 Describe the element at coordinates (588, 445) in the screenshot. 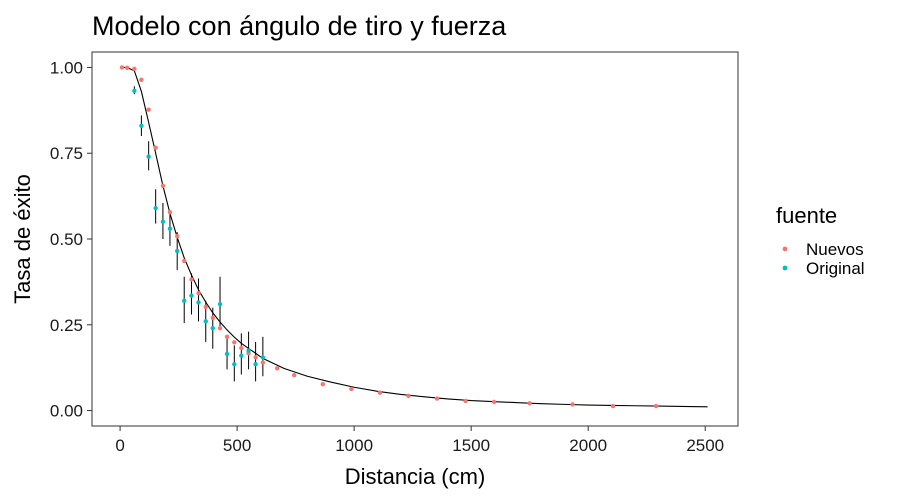

I see `x-tick-label: 2000` at that location.